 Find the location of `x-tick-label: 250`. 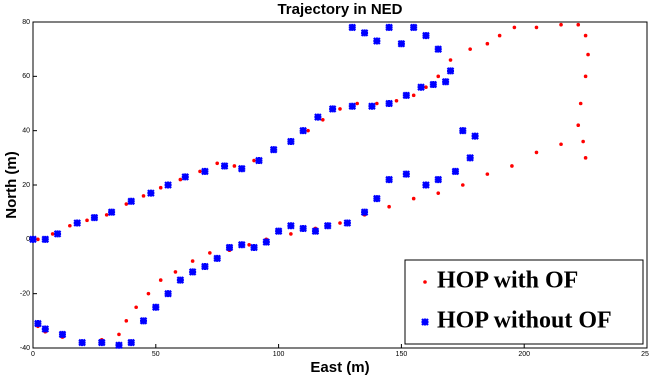

x-tick-label: 250 is located at coordinates (645, 354).